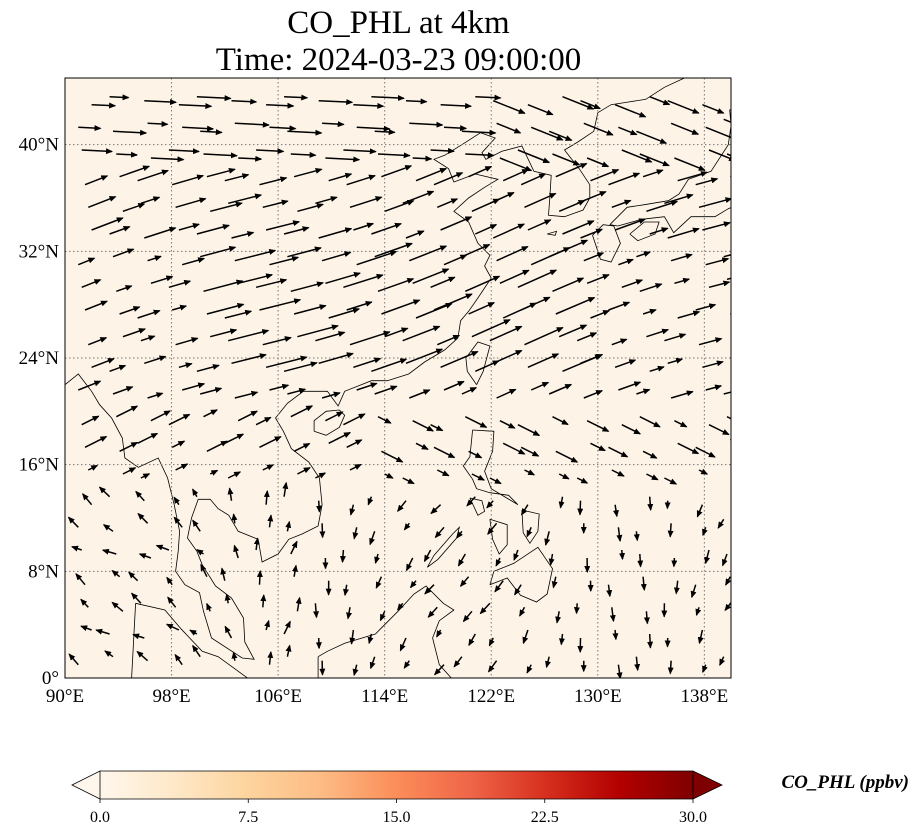 The image size is (919, 836). I want to click on coastline-luzon, so click(490, 467).